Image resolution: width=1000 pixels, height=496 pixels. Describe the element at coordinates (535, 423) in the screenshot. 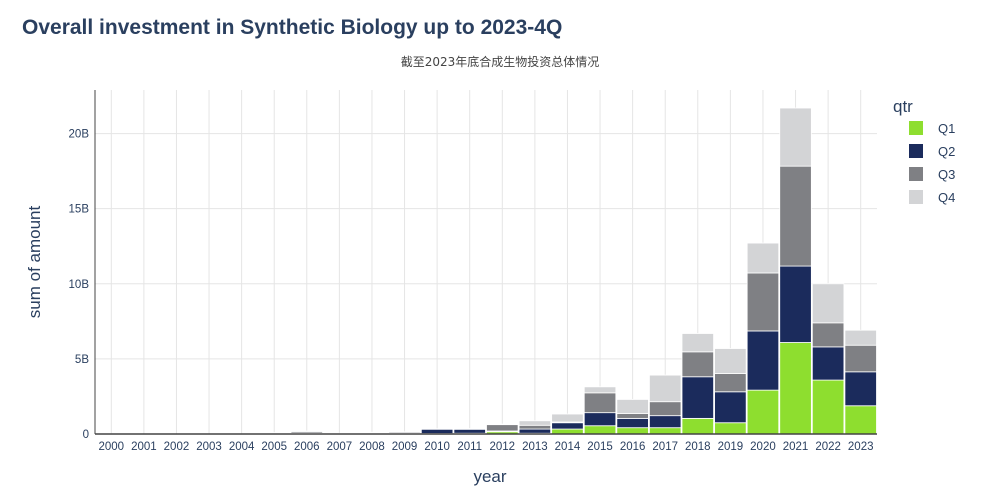

I see `bar-q4-2013` at that location.